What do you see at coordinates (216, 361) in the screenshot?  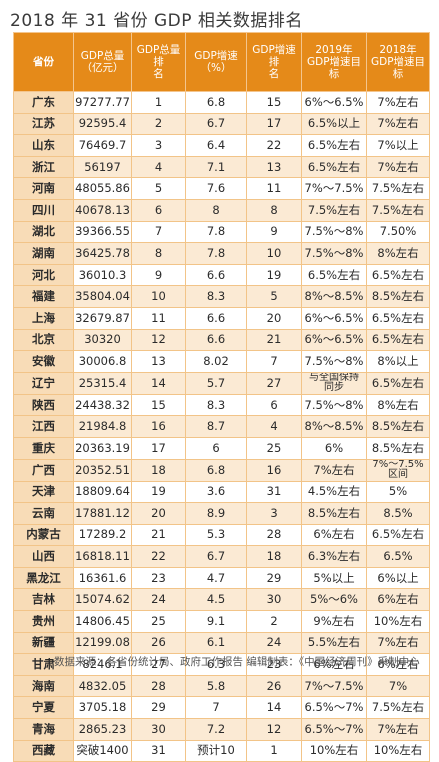 I see `cell-gdp-growth: 8.02` at bounding box center [216, 361].